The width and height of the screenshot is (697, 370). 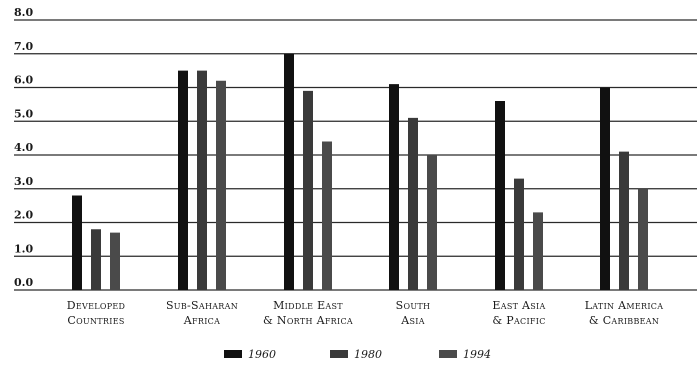 I want to click on category-label: South, so click(x=413, y=305).